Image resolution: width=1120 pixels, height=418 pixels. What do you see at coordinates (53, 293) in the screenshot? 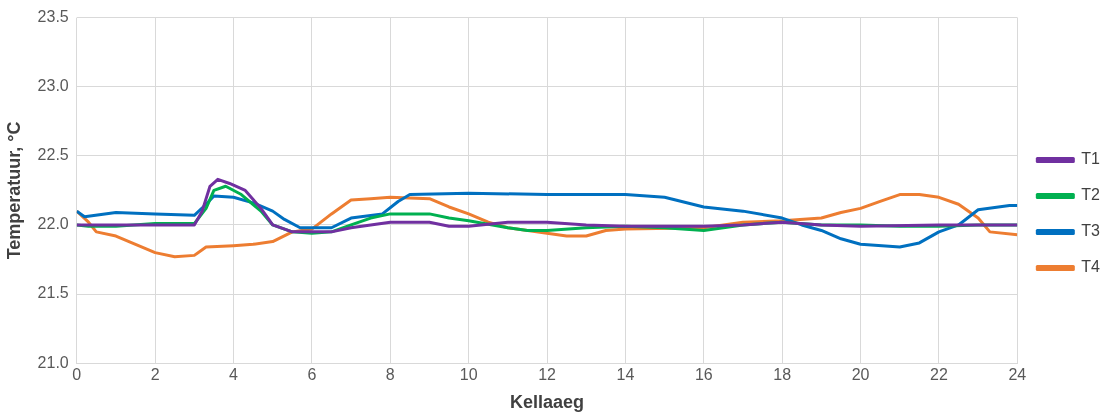
I see `y-tick-label: 21.5` at bounding box center [53, 293].